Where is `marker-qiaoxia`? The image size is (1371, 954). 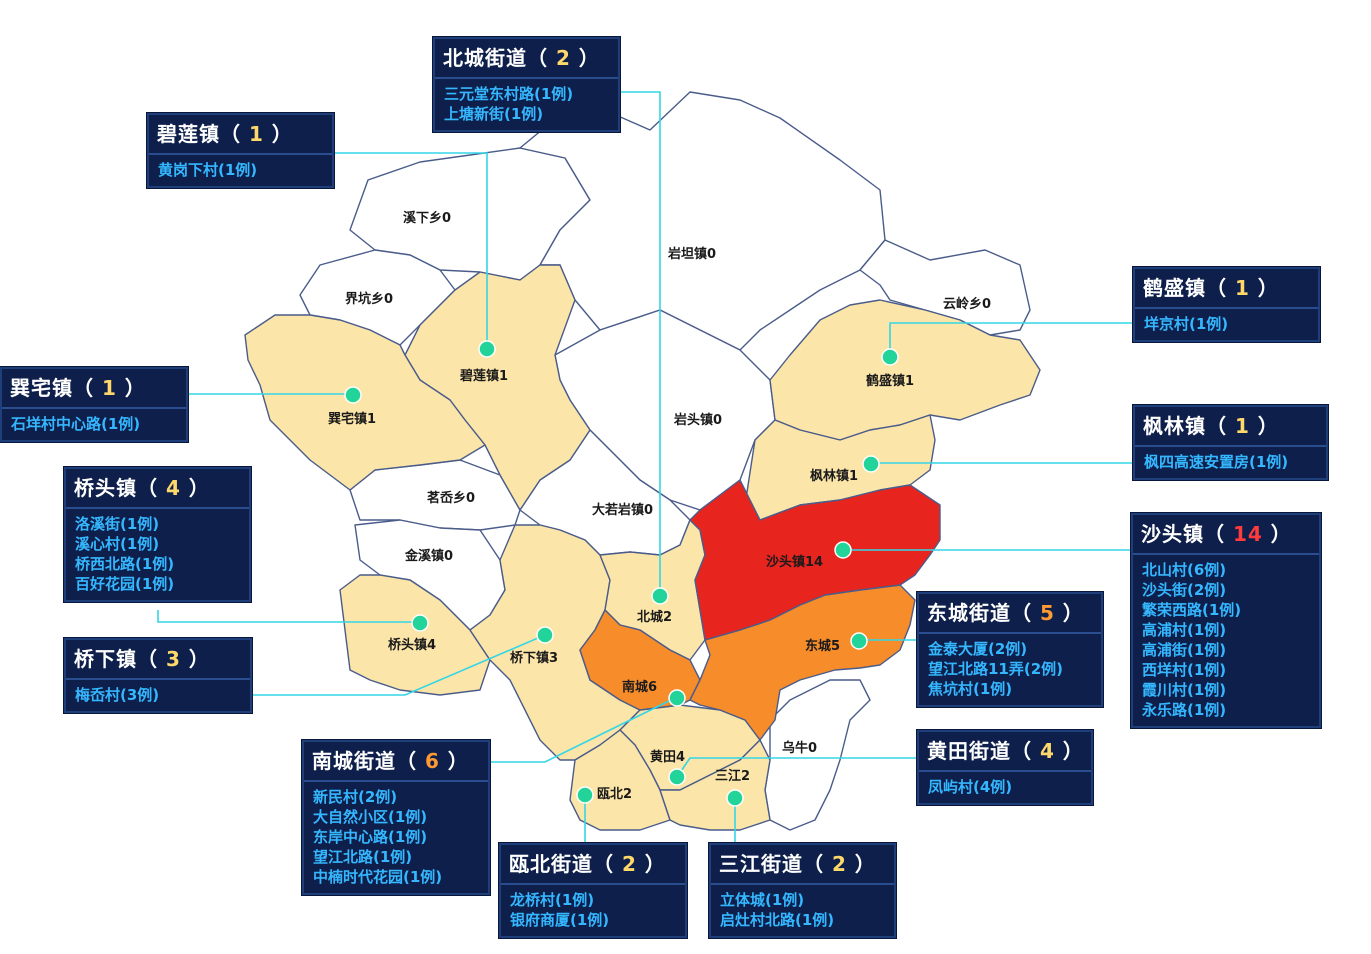 marker-qiaoxia is located at coordinates (545, 635).